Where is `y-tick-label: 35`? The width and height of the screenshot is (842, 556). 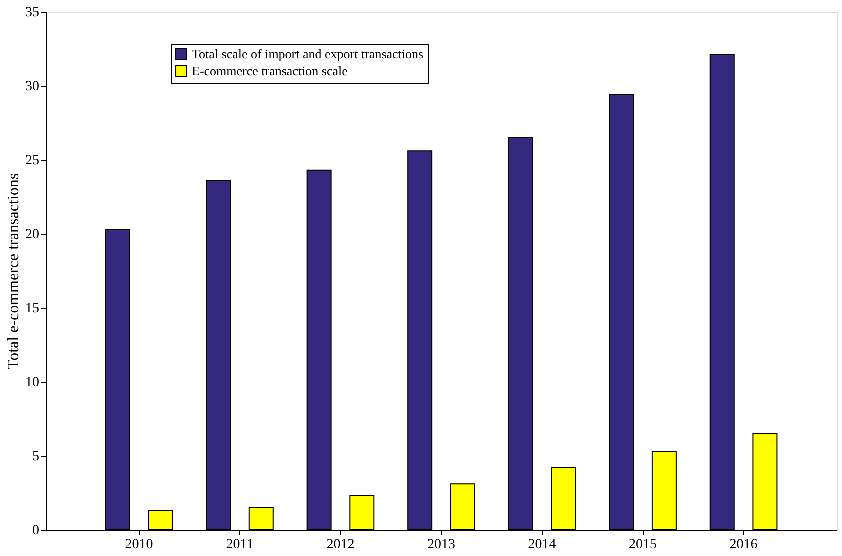 y-tick-label: 35 is located at coordinates (33, 13).